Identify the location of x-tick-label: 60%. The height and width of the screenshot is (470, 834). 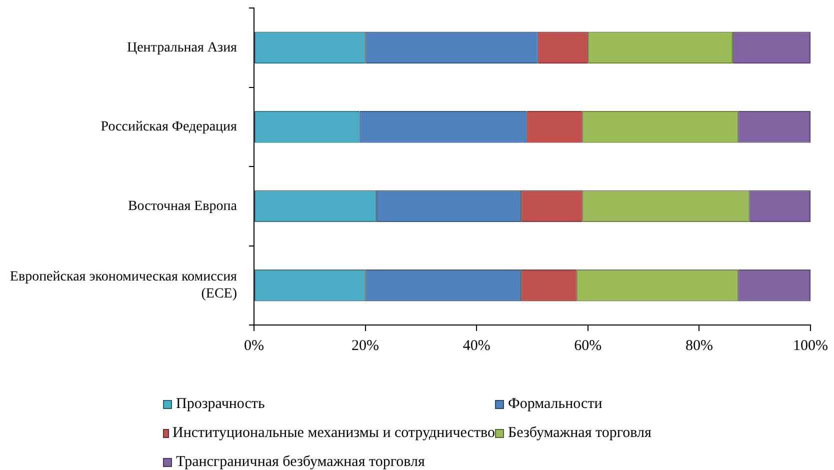
(588, 346).